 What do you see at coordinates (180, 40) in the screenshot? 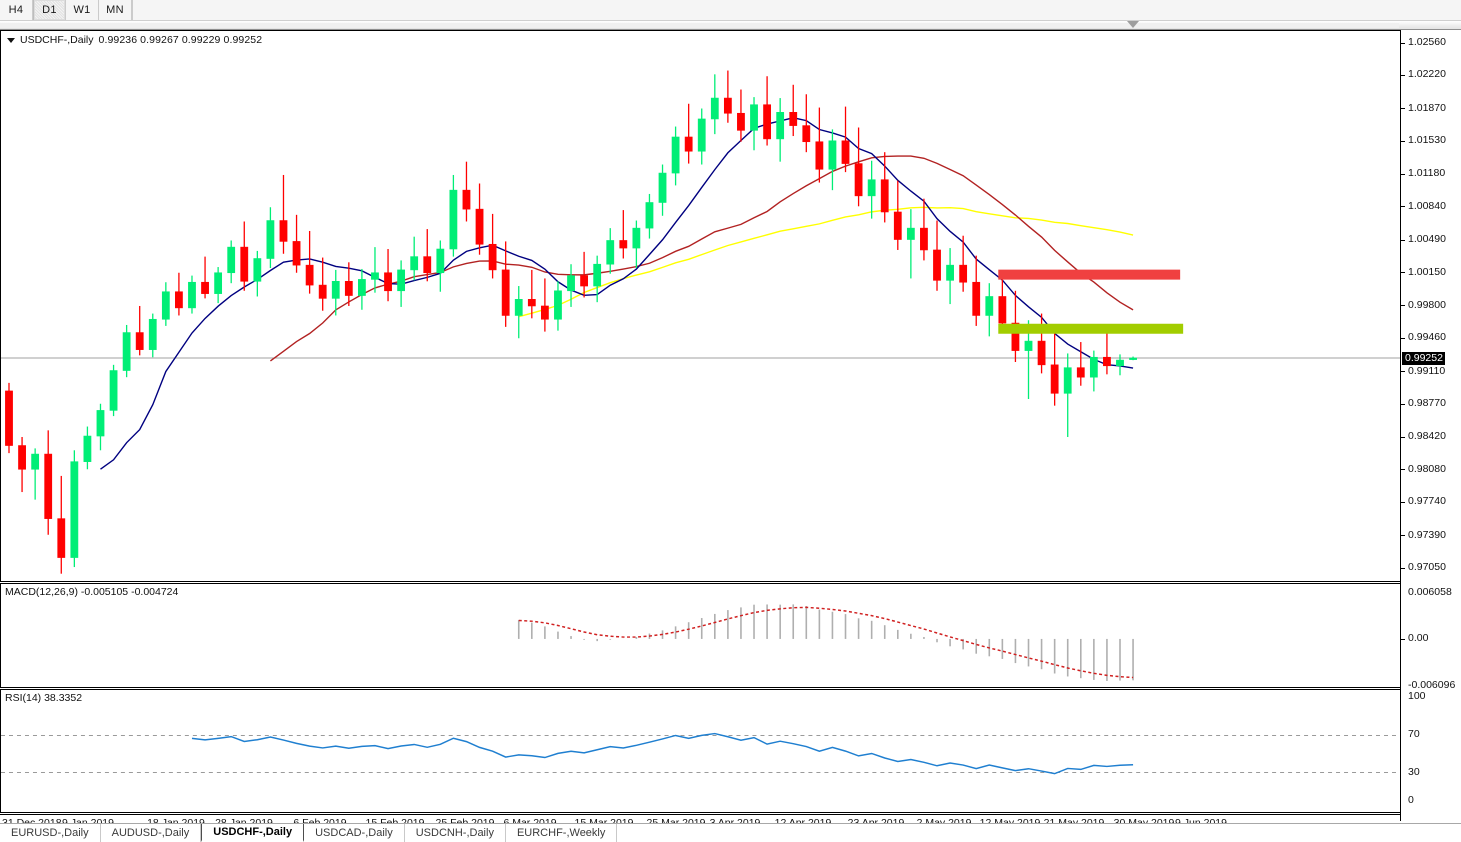
I see `chart-ohlc-values: 0.99236 0.99267 0.99229 0.99252` at bounding box center [180, 40].